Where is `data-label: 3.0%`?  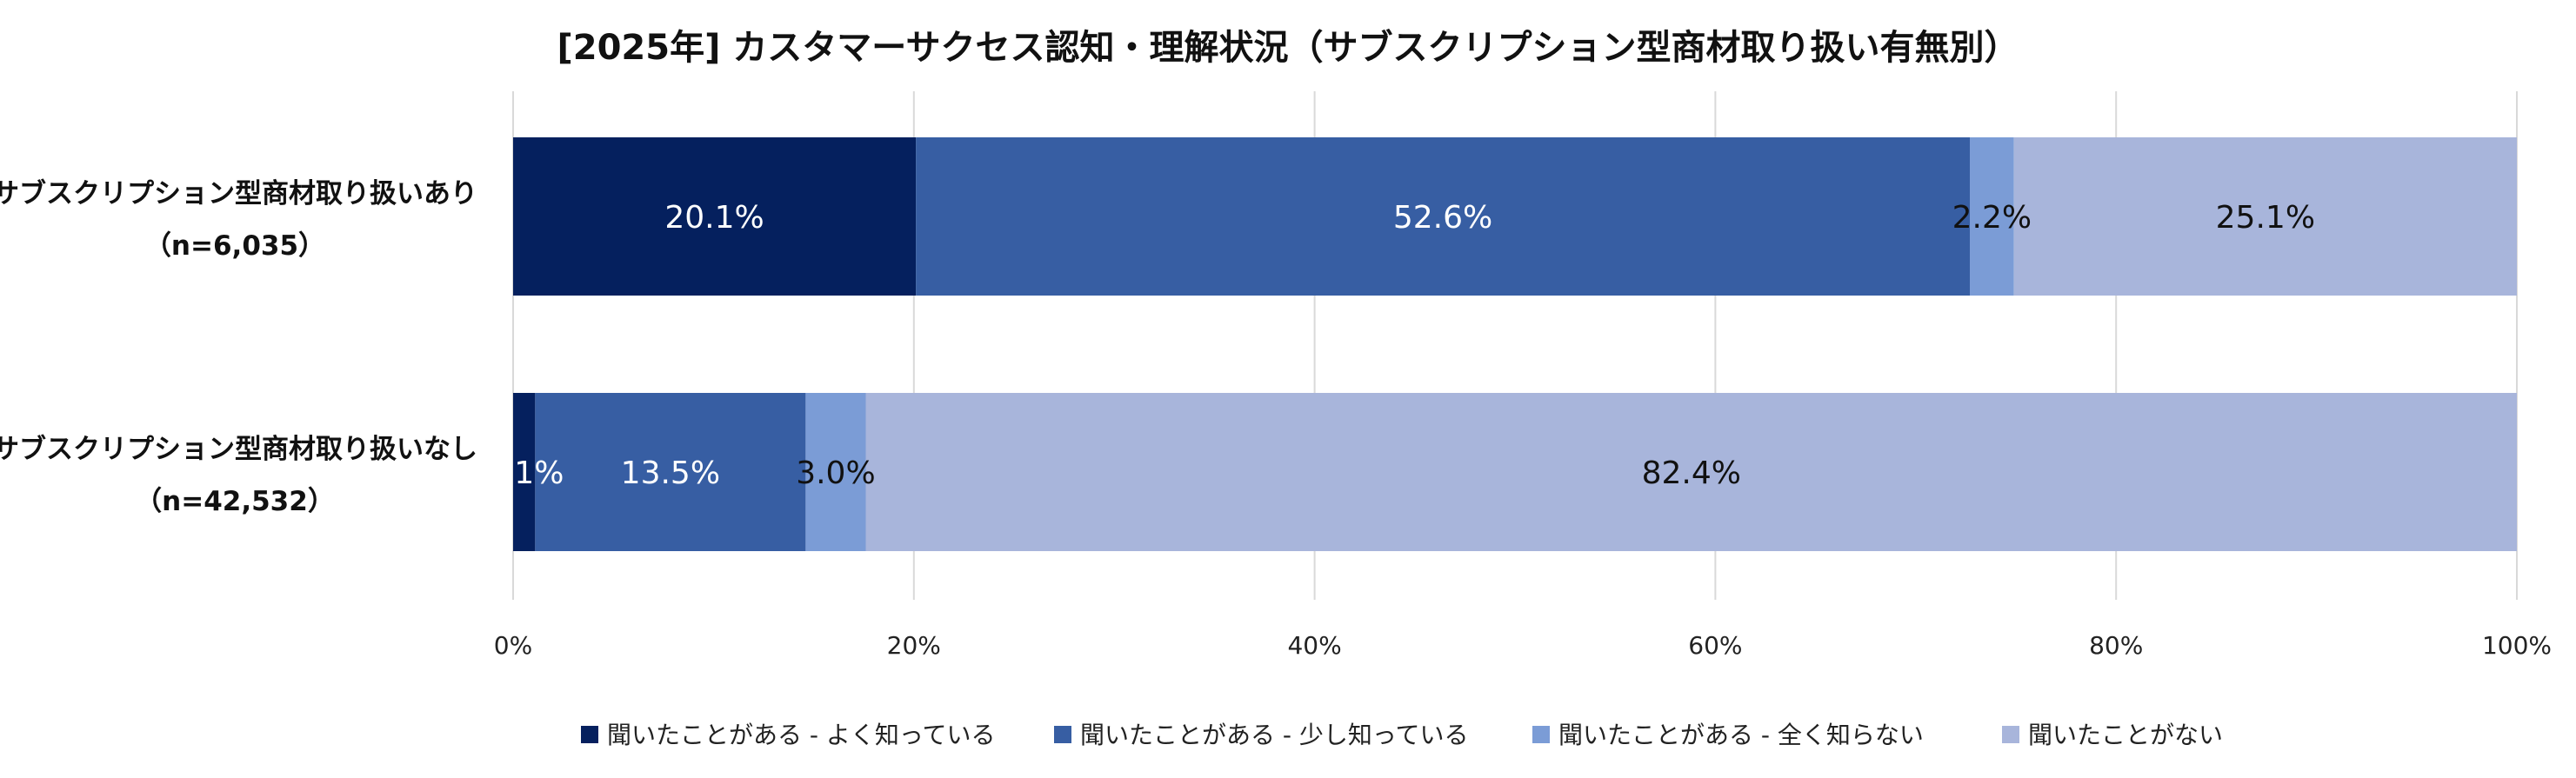
data-label: 3.0% is located at coordinates (835, 473).